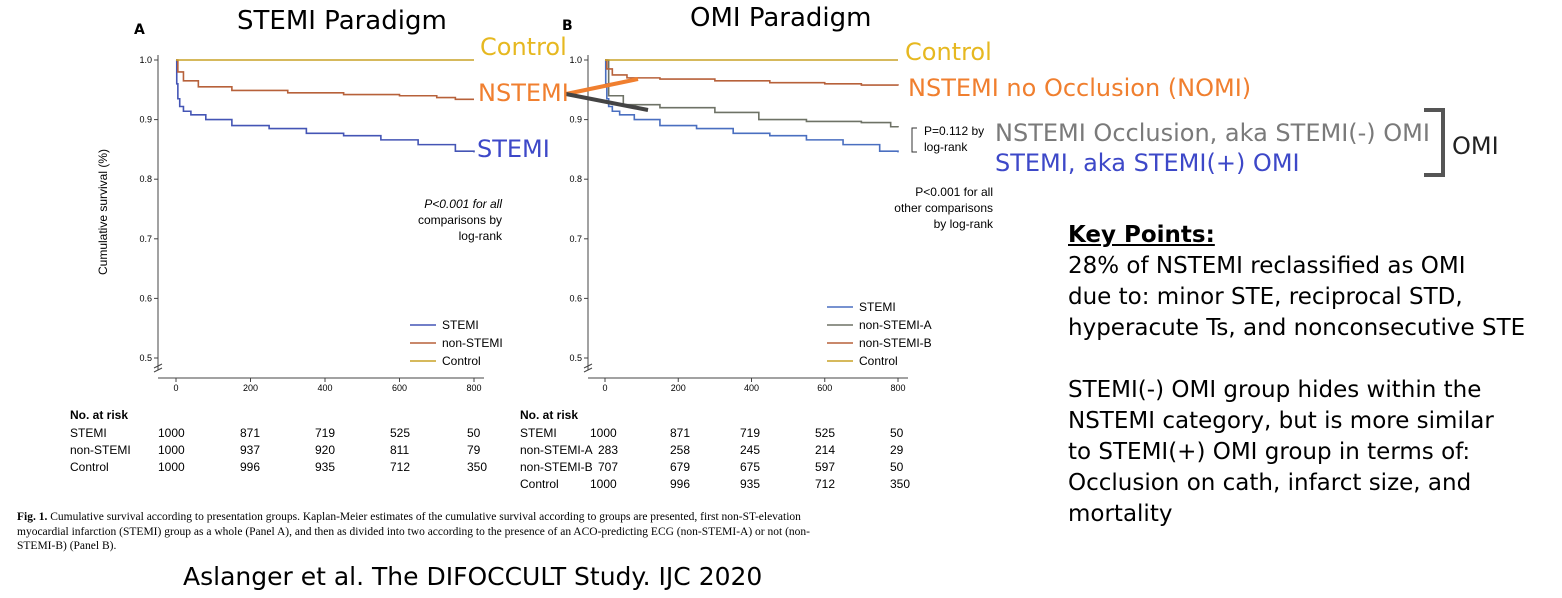 The image size is (1562, 598). Describe the element at coordinates (680, 450) in the screenshot. I see `at-risk-value: 258` at that location.